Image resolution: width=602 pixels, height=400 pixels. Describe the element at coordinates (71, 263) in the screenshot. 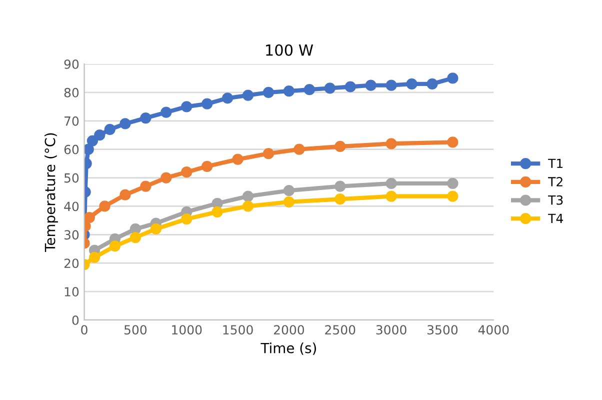

I see `y-tick-label: 20` at that location.